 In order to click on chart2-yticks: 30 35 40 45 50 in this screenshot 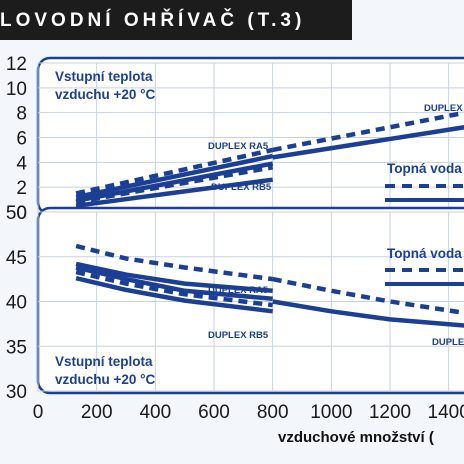, I will do `click(16, 303)`.